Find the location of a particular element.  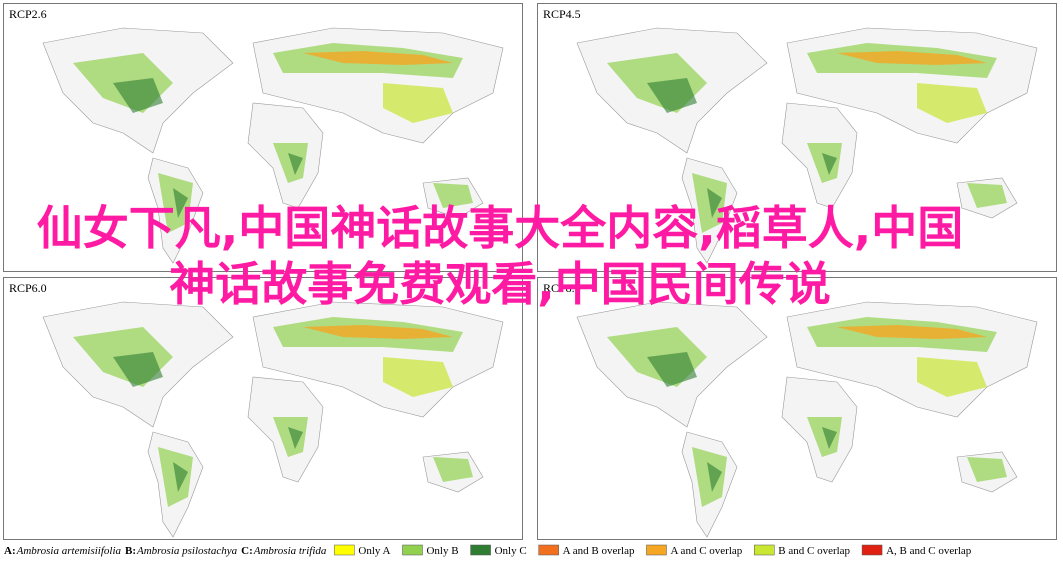

species-name: Ambrosia psilostachya is located at coordinates (187, 551).